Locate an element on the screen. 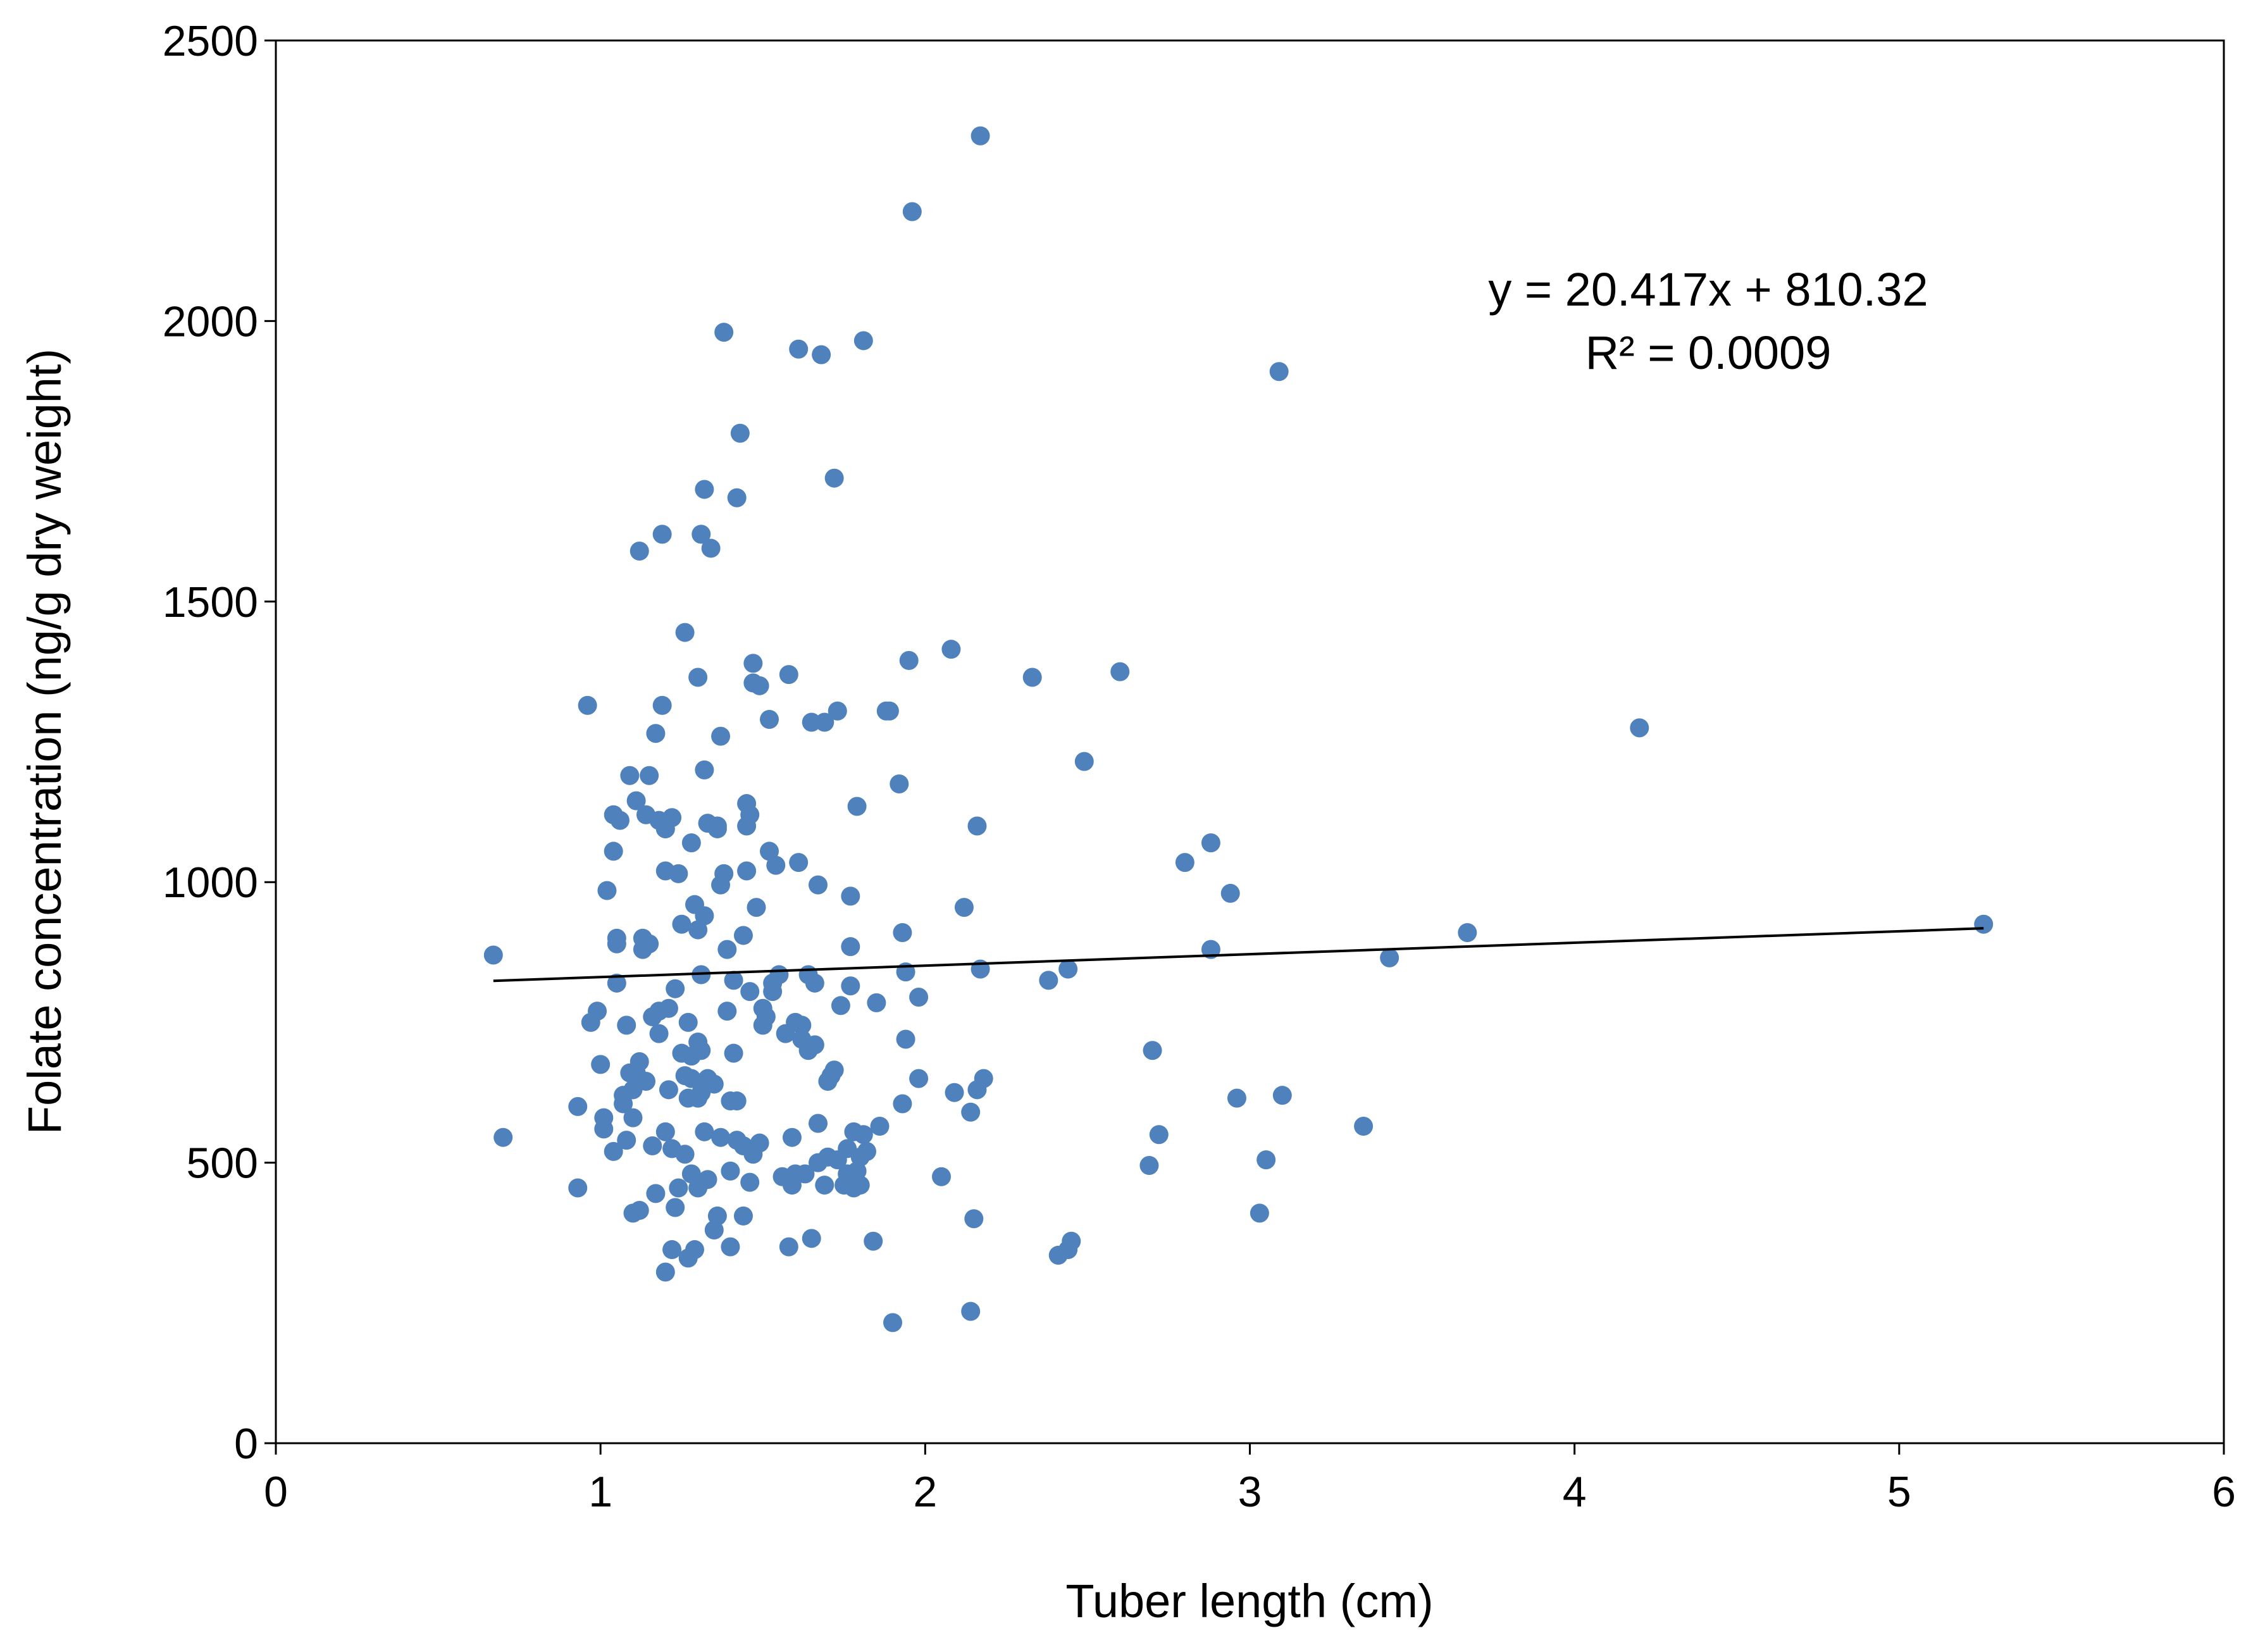  y-tick-label: 500 is located at coordinates (222, 1164).